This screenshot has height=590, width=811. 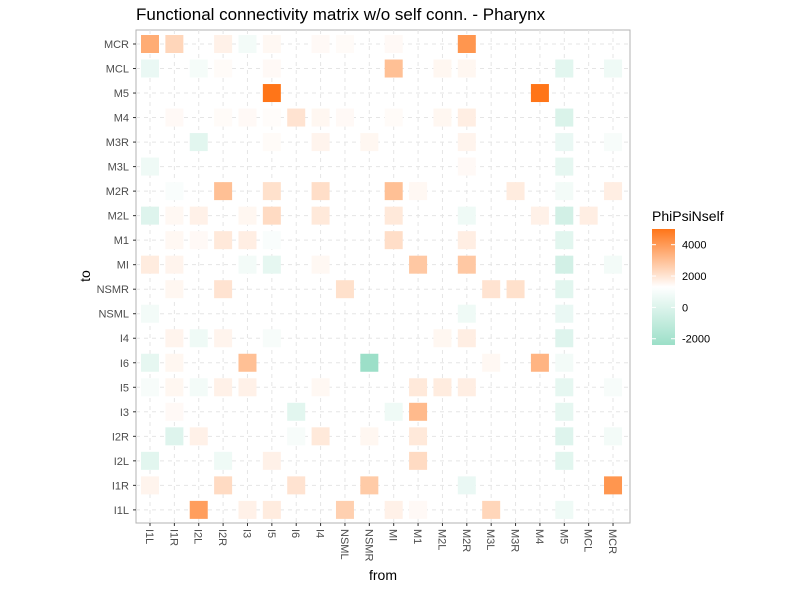 I want to click on legend-tick-label: 2000, so click(x=694, y=277).